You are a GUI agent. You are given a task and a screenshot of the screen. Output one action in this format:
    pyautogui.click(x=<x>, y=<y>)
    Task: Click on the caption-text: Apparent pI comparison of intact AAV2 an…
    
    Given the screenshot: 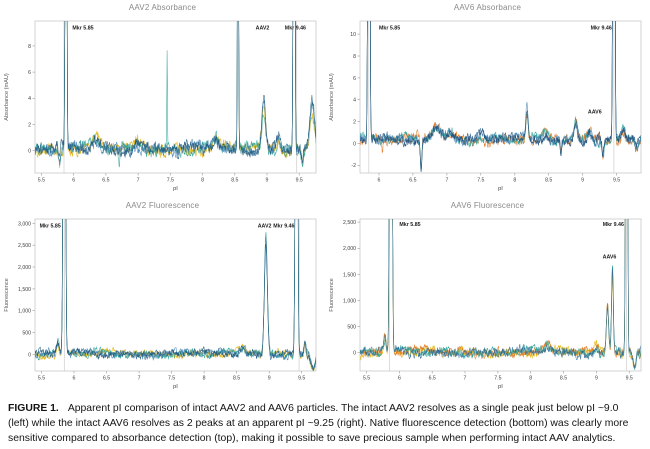 What is the action you would take?
    pyautogui.click(x=318, y=423)
    